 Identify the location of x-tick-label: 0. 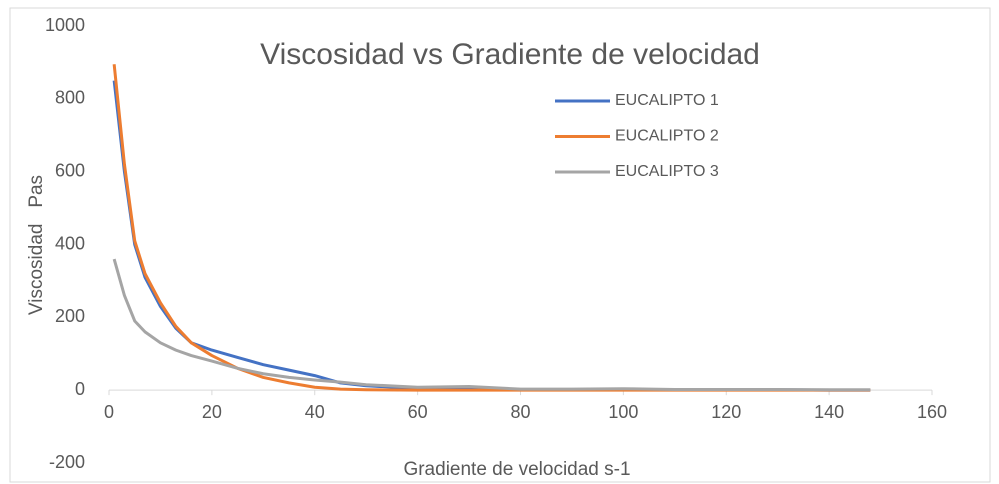
(109, 412).